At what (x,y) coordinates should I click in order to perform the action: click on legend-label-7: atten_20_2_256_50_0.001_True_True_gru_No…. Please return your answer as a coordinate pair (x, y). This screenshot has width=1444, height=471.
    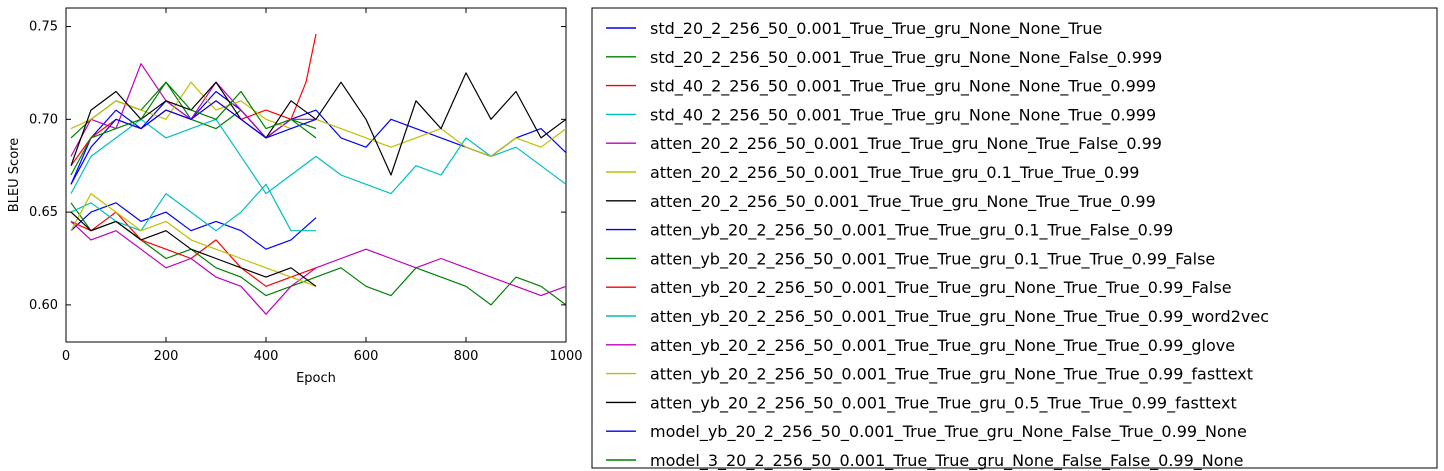
    Looking at the image, I should click on (903, 202).